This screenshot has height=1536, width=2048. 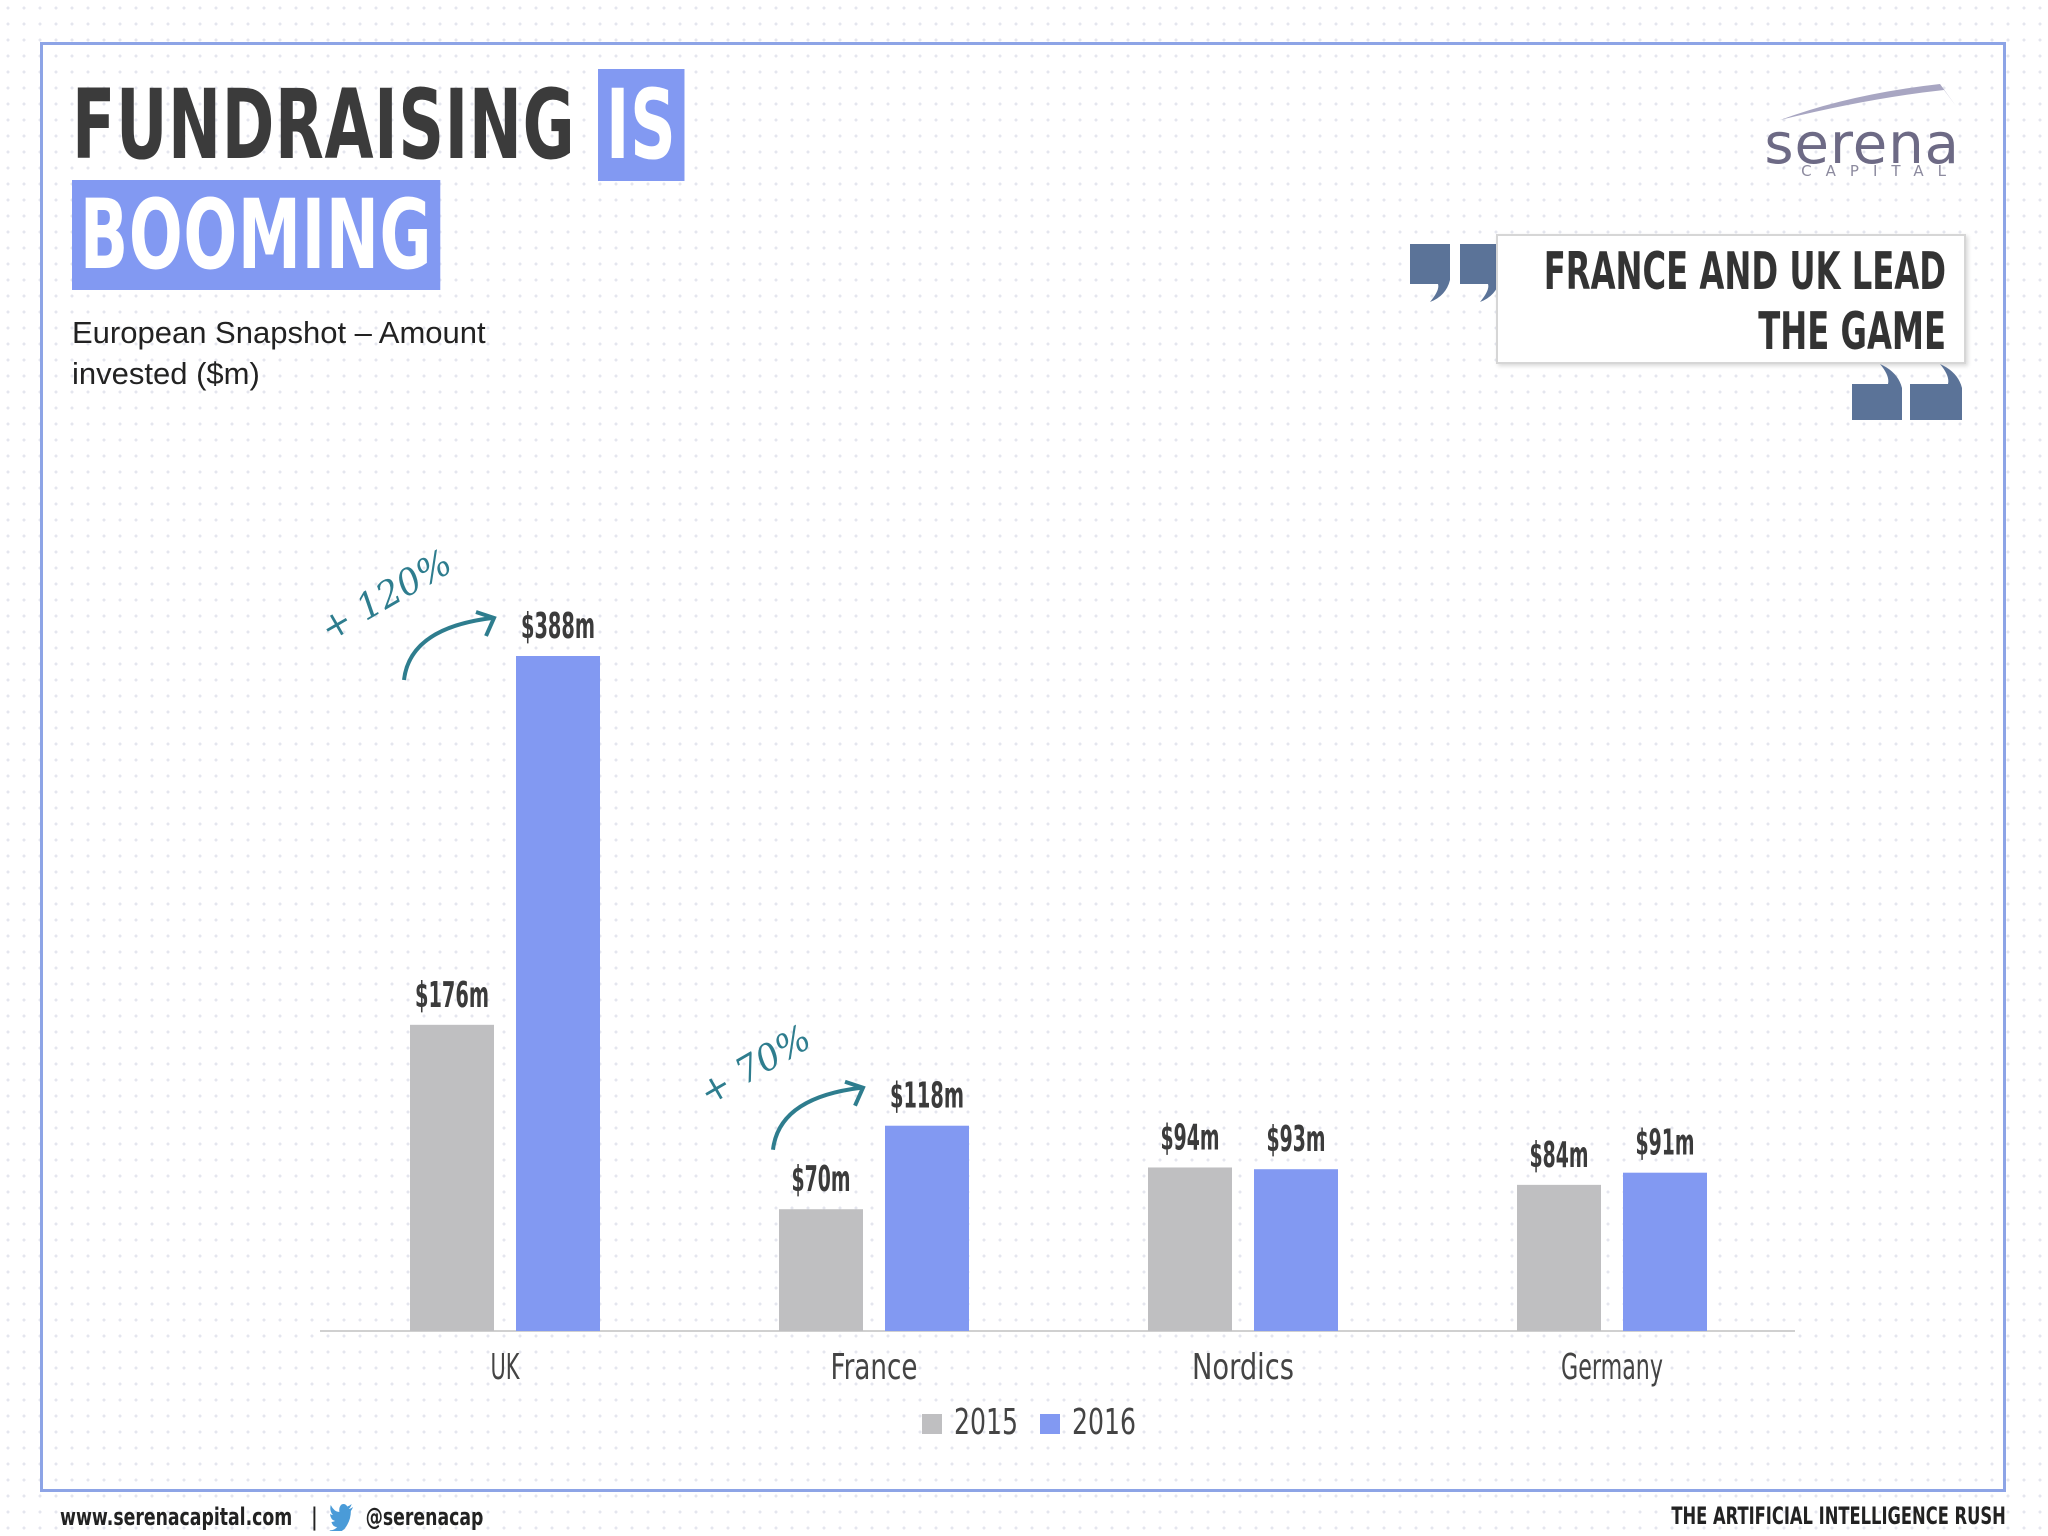 I want to click on data-label-nordics-2016: $93m, so click(x=1296, y=1139).